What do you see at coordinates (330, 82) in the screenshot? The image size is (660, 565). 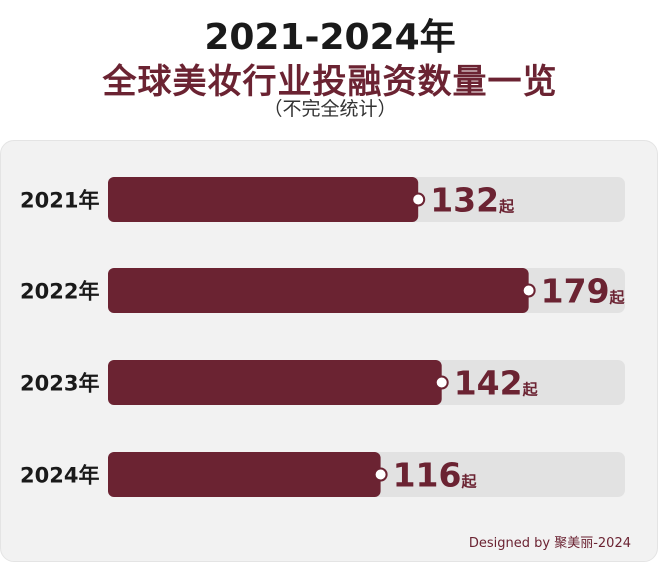 I see `chart-subtitle: 全球美妆行业投融资数量一览` at bounding box center [330, 82].